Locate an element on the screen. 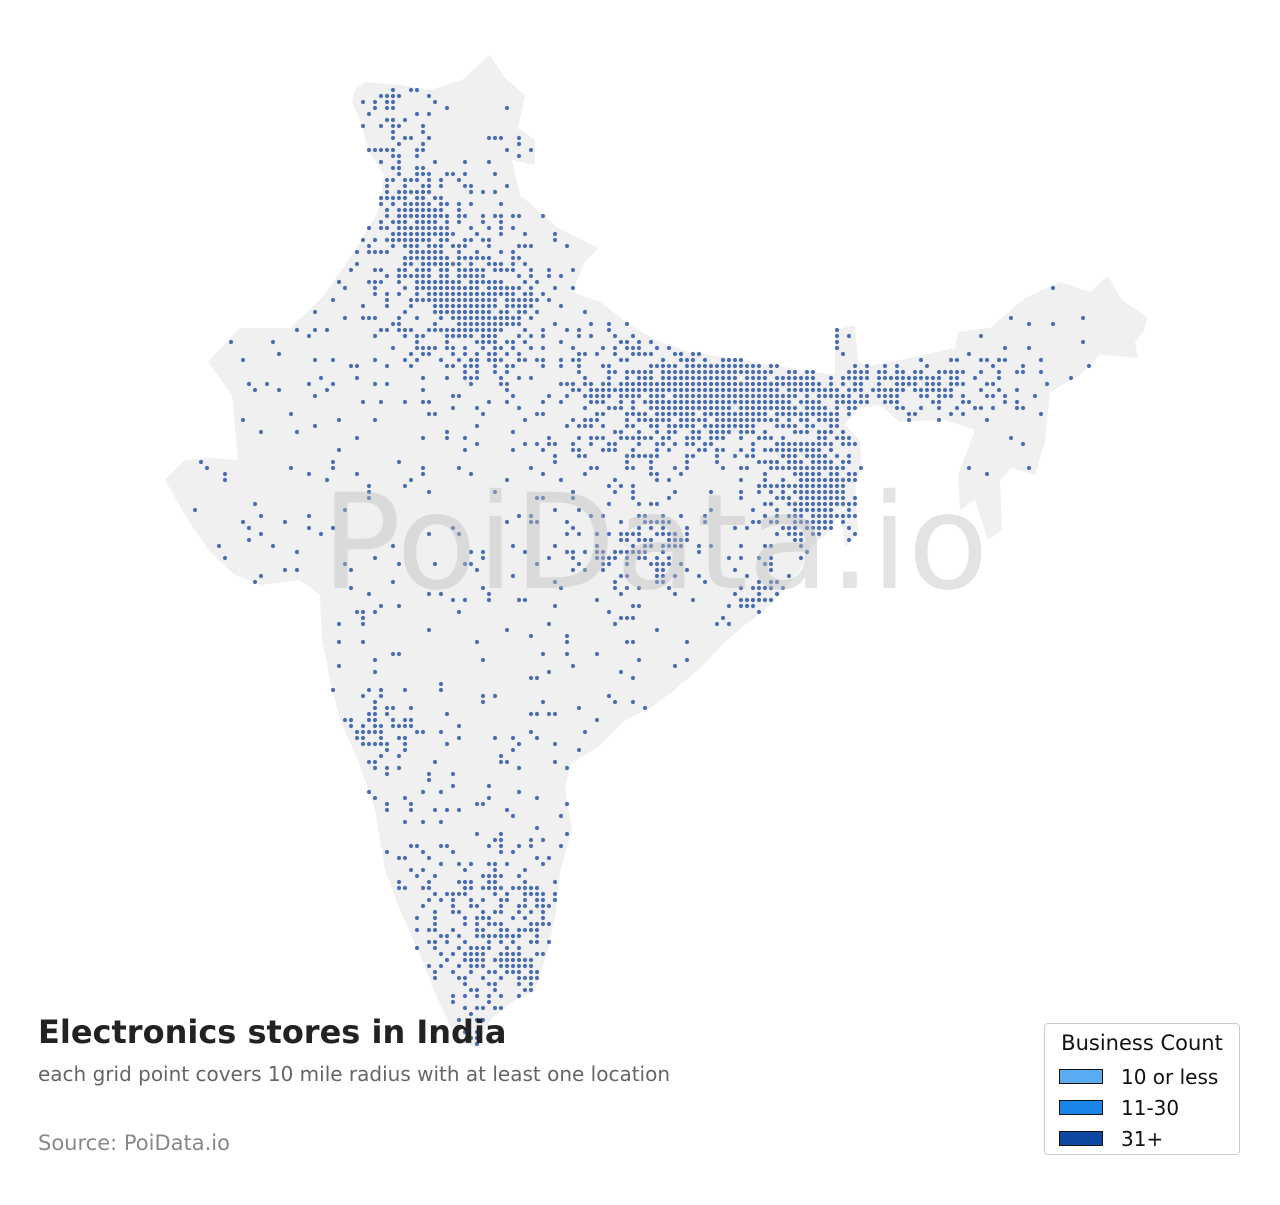 This screenshot has width=1280, height=1205. watermark: PoiData.io is located at coordinates (655, 543).